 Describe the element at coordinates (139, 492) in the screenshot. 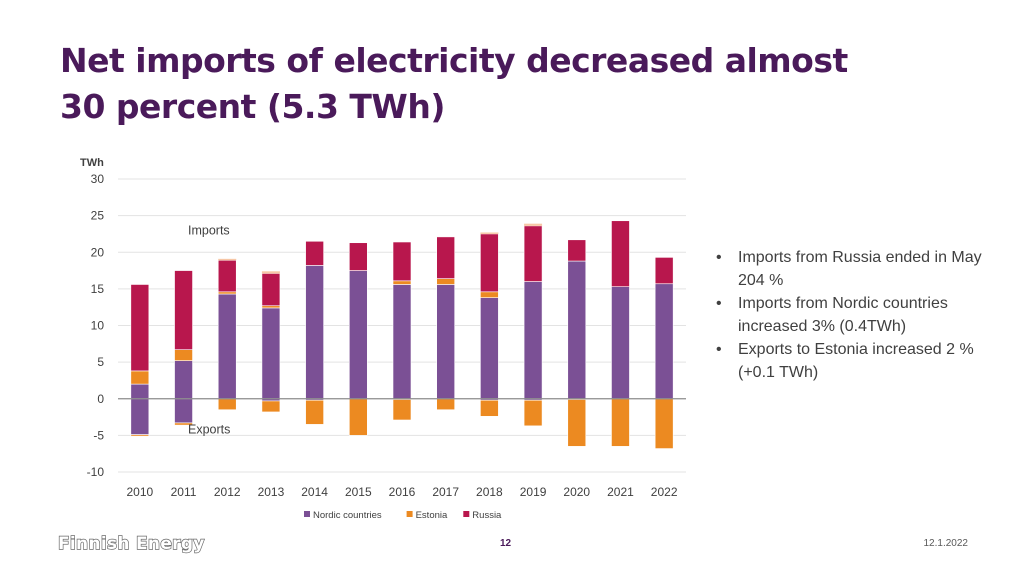

I see `x-tick-label: 2010` at that location.